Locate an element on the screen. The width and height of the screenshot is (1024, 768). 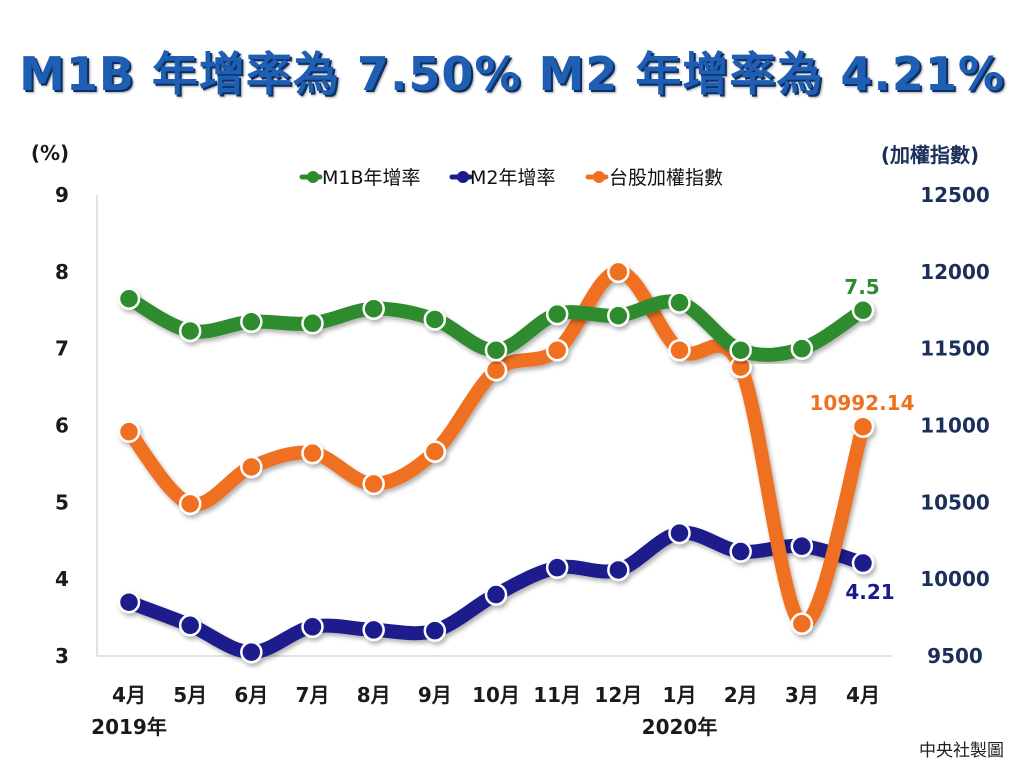
x-tick-label: 10月 is located at coordinates (496, 695).